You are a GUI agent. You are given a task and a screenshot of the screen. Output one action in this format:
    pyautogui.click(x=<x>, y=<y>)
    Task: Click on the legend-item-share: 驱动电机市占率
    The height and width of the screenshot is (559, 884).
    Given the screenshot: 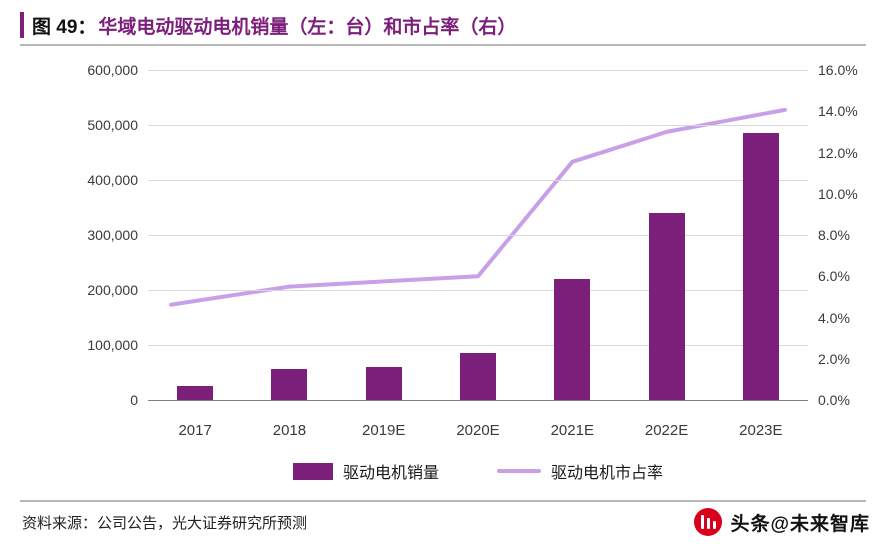 What is the action you would take?
    pyautogui.click(x=580, y=471)
    